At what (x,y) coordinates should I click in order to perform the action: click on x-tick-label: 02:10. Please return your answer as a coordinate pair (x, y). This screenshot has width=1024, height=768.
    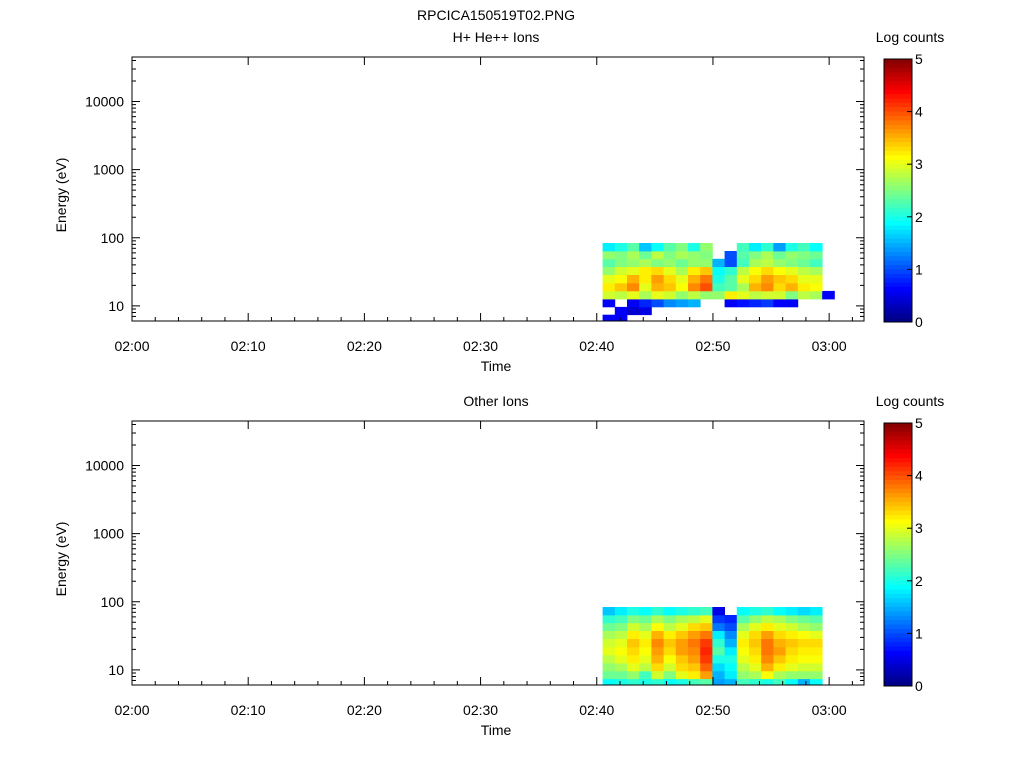
    Looking at the image, I should click on (248, 346).